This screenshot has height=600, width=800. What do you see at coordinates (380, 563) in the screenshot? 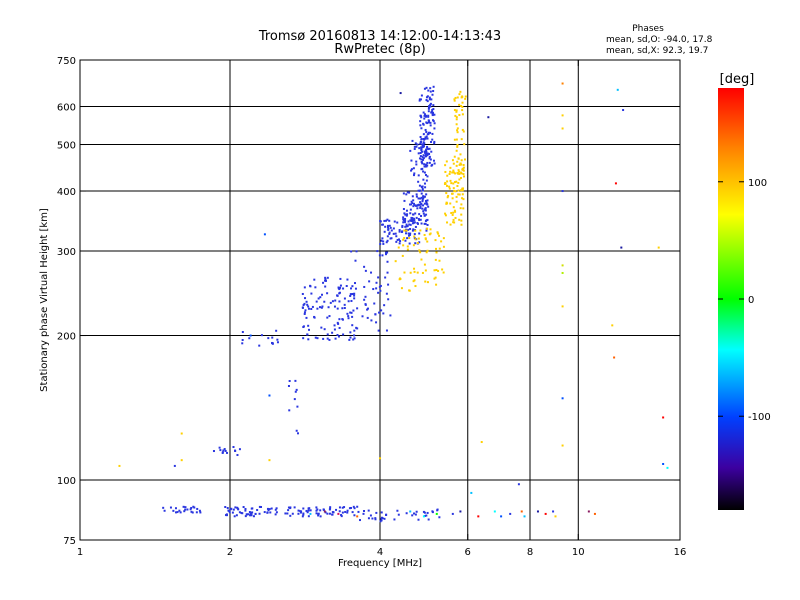
I see `x-axis-label: Frequency [MHz]` at bounding box center [380, 563].